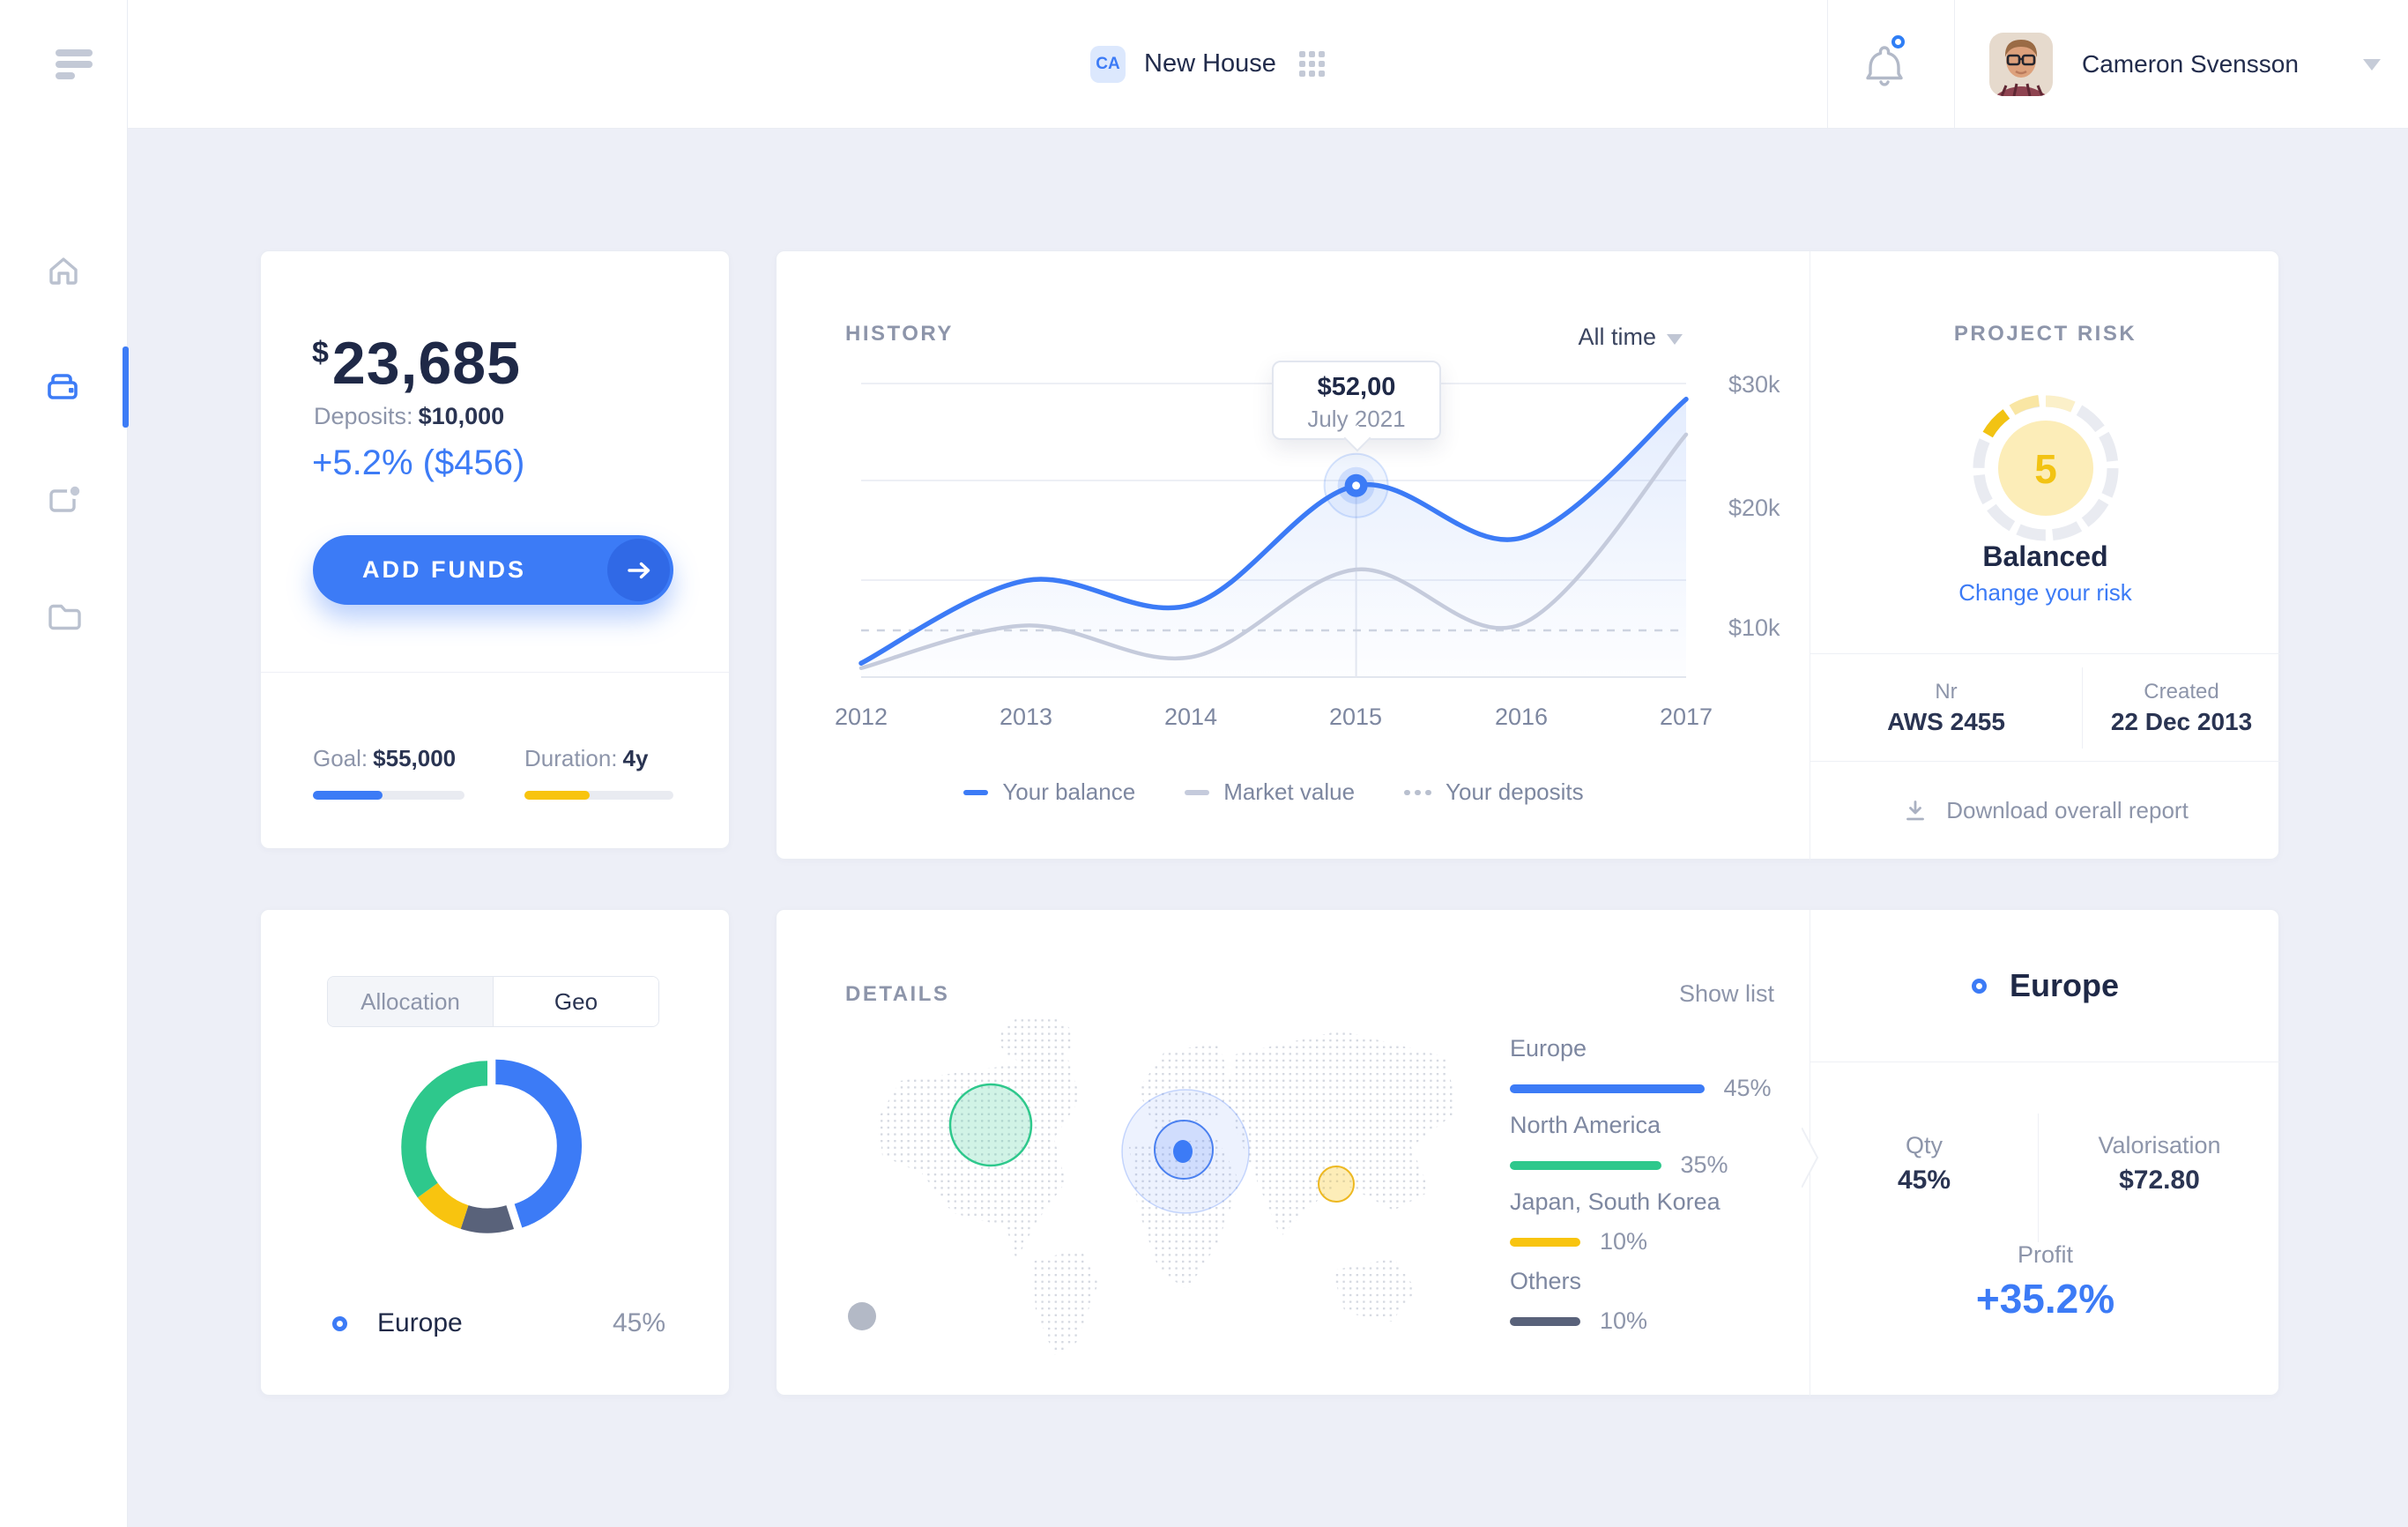 The image size is (2408, 1527). I want to click on chevron-down-icon, so click(1675, 339).